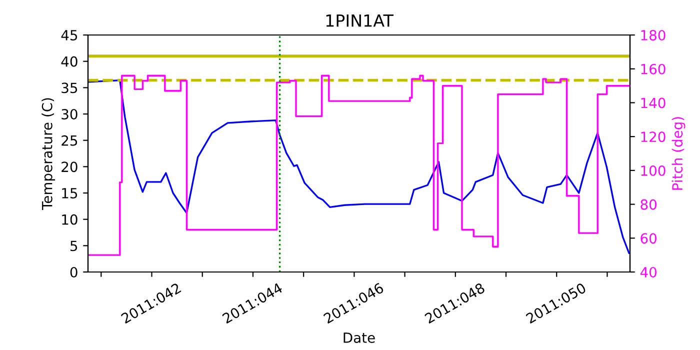 The width and height of the screenshot is (700, 350). Describe the element at coordinates (69, 35) in the screenshot. I see `y-tick-label: 45` at that location.